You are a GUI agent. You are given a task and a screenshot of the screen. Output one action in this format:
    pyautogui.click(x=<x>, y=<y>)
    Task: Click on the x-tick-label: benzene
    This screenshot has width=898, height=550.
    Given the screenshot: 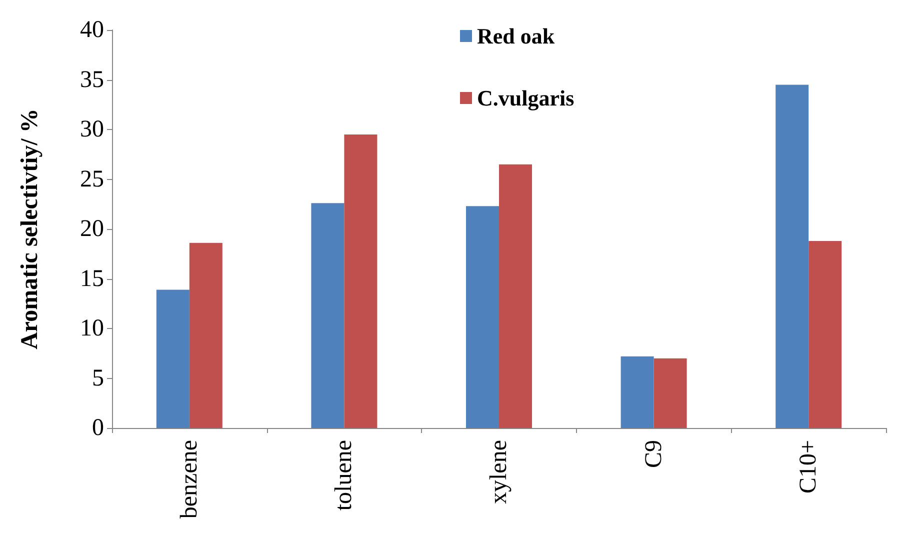 What is the action you would take?
    pyautogui.click(x=189, y=479)
    